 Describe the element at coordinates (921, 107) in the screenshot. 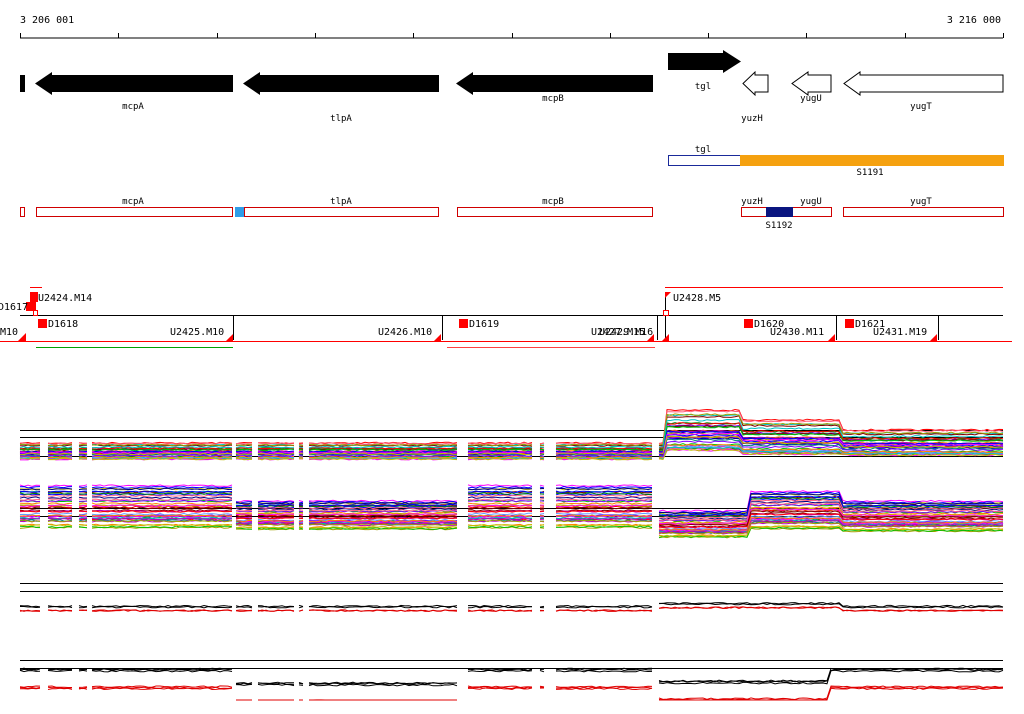

I see `gene-label-yugT: yugT` at that location.